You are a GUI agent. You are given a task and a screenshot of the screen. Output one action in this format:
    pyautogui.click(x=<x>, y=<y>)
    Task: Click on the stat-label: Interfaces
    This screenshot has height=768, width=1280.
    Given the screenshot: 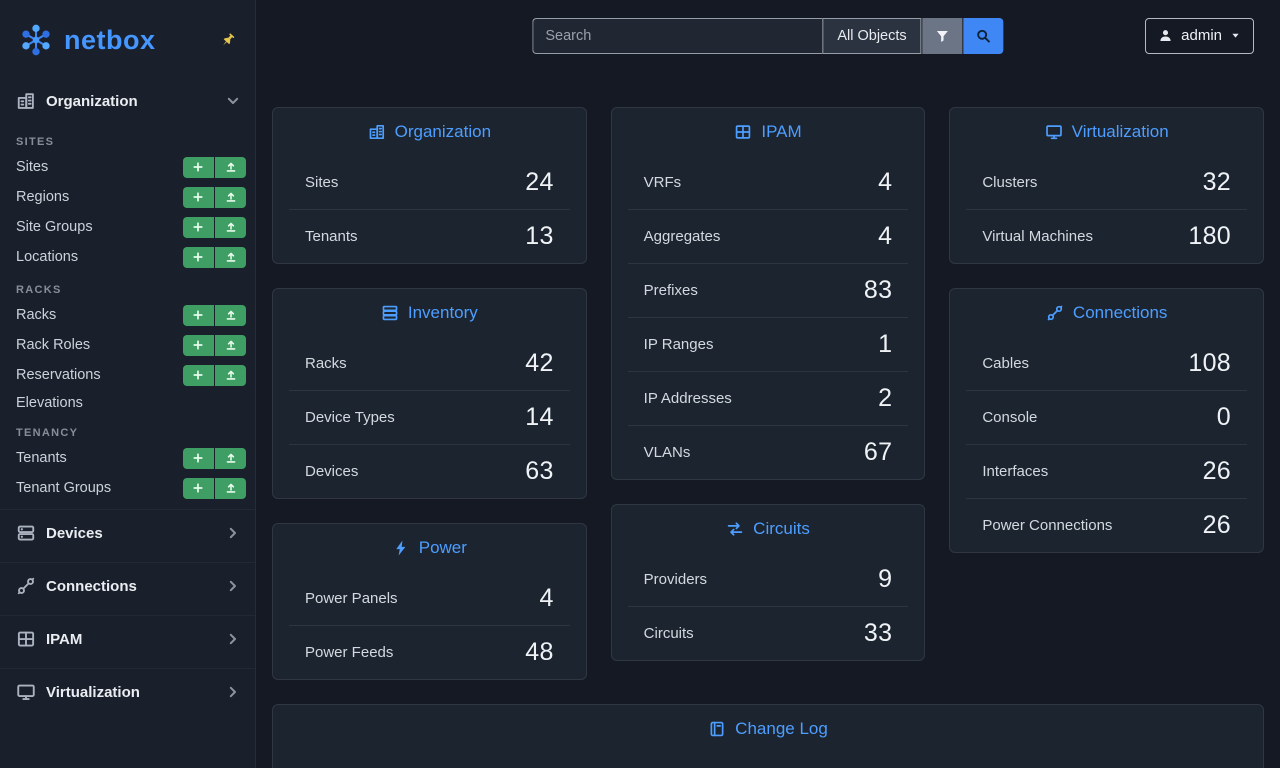 What is the action you would take?
    pyautogui.click(x=1015, y=471)
    